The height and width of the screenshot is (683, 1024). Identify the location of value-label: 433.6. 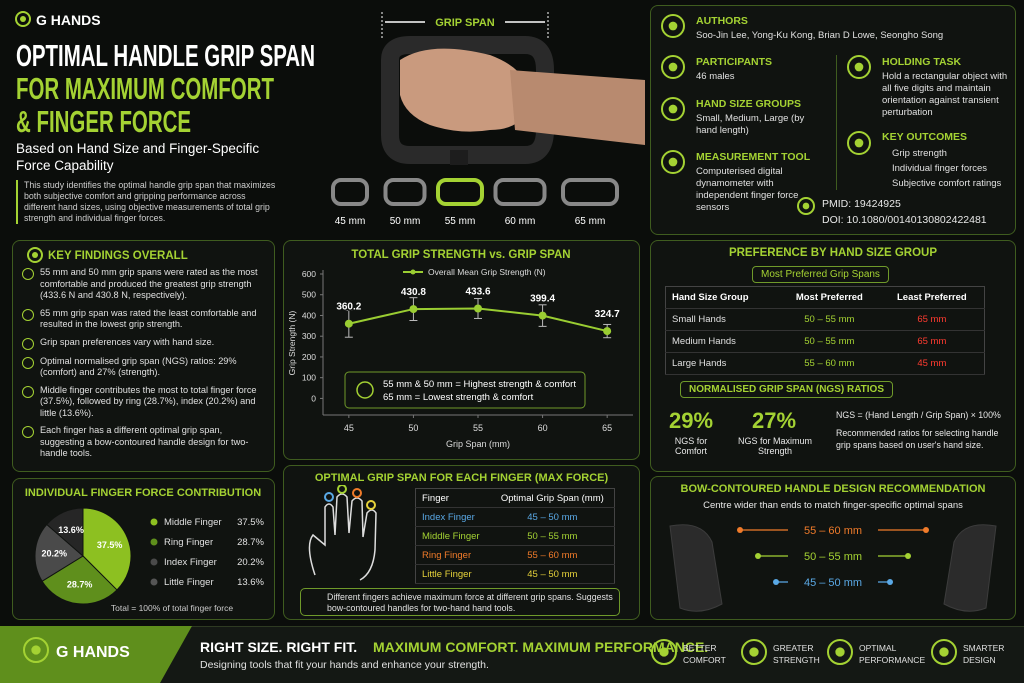
(477, 292).